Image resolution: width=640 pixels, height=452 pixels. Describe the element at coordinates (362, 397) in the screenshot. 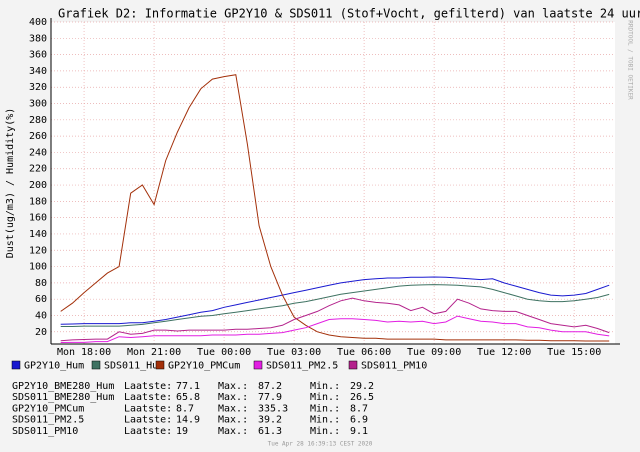

I see `stat-value: 26.5` at that location.